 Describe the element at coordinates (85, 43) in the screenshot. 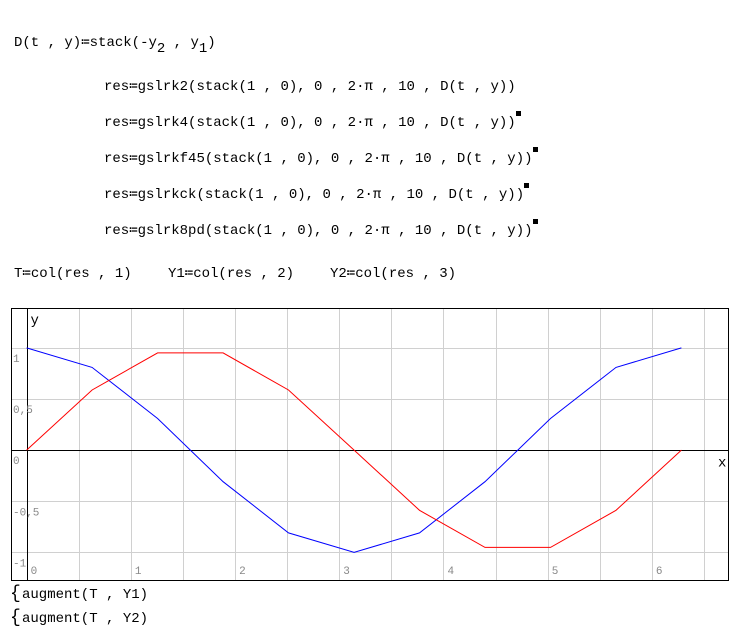

I see `assign-operator: ≔` at that location.